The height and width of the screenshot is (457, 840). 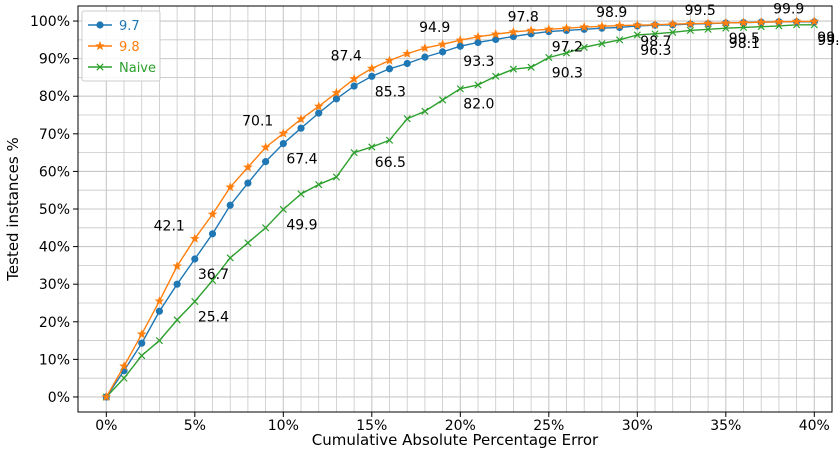 I want to click on legend-label: Naive, so click(x=137, y=68).